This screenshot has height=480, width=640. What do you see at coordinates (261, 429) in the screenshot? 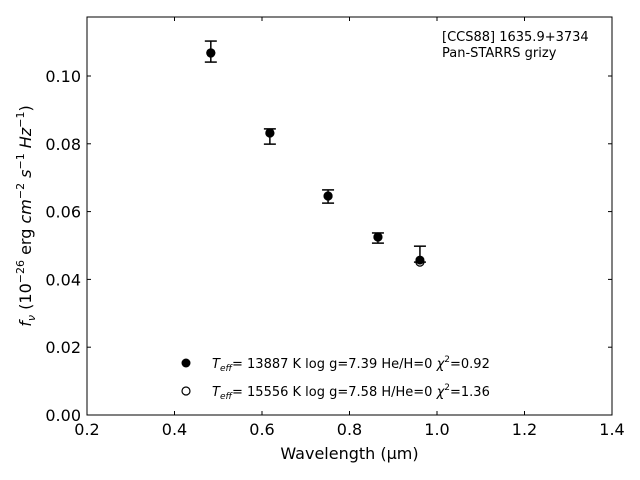
I see `x-tick-label: 0.6` at bounding box center [261, 429].